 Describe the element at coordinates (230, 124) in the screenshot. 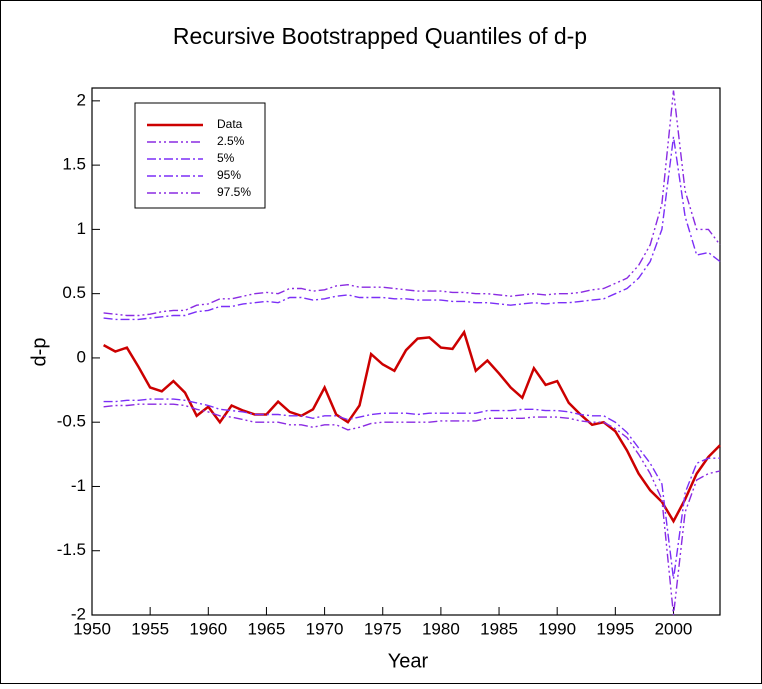

I see `legend-label: Data` at that location.